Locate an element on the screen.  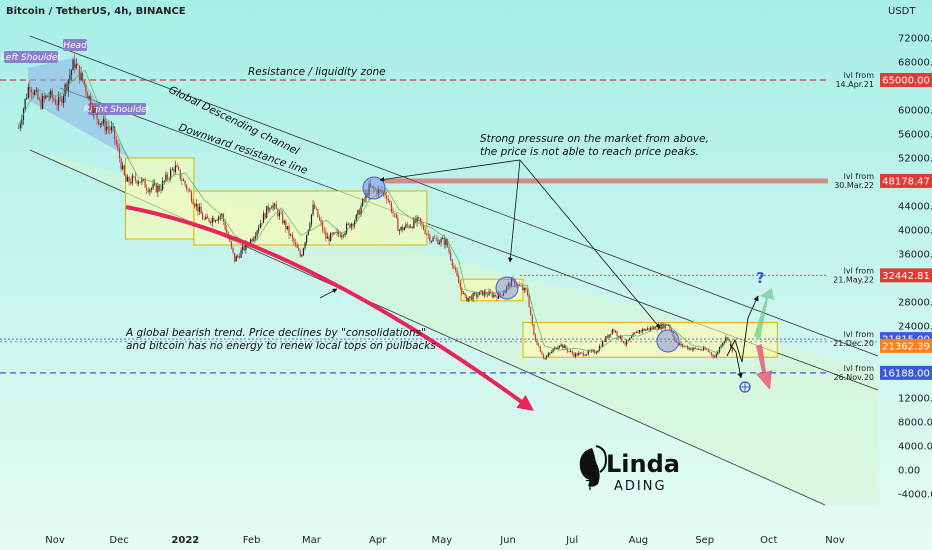
price-tag-text-4: 16188.00 is located at coordinates (906, 373).